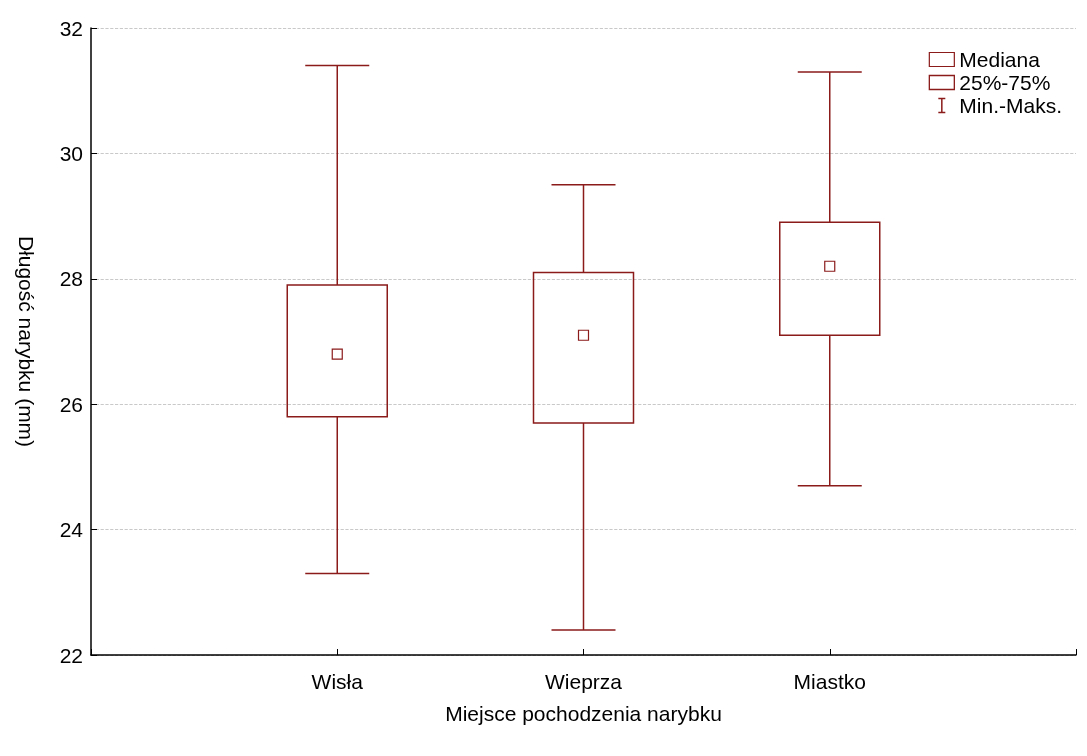 This screenshot has height=756, width=1087. I want to click on legend-label: 25%-75%, so click(1005, 82).